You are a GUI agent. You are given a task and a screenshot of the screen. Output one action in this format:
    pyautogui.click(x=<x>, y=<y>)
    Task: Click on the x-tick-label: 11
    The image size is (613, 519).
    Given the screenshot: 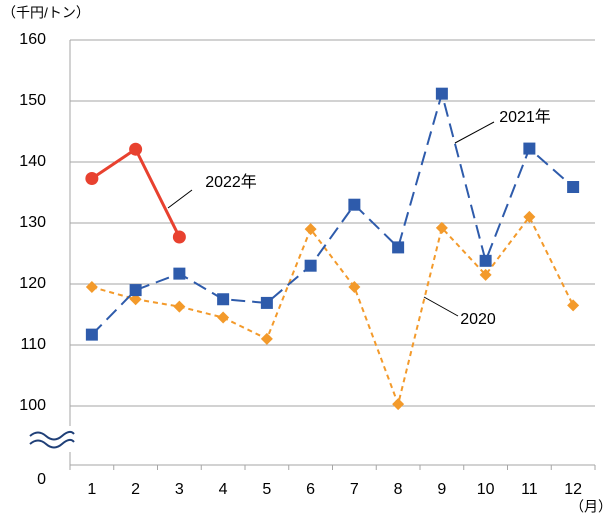 What is the action you would take?
    pyautogui.click(x=529, y=489)
    